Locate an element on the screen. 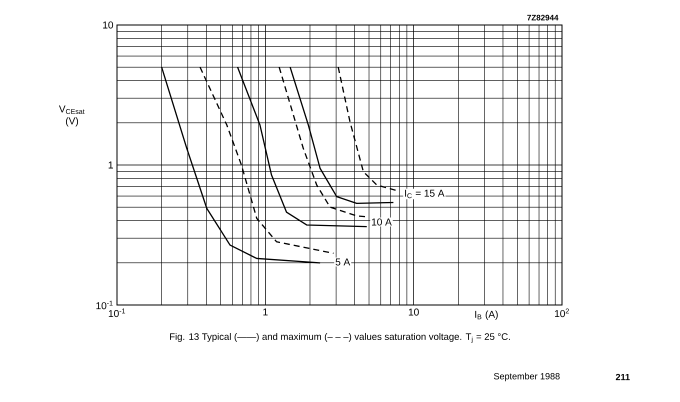 This screenshot has height=402, width=680. y-tick-label: 10$^{-1}$ is located at coordinates (104, 305).